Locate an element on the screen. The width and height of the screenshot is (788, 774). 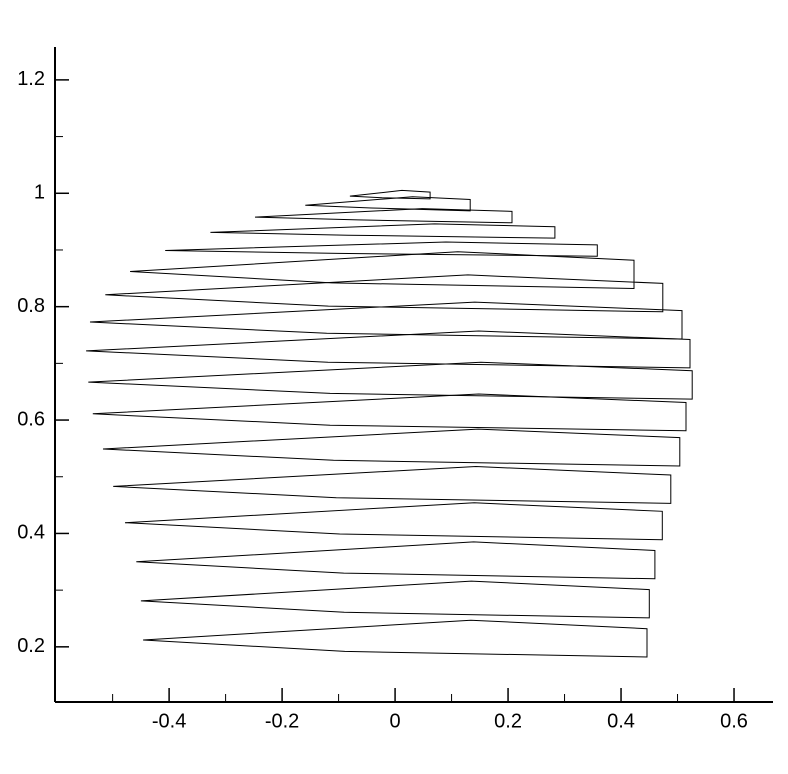
y-tick-label: 0.6 is located at coordinates (31, 419).